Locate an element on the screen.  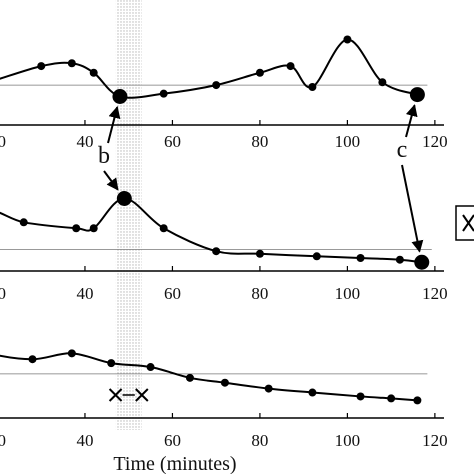
x-axis-title: Time (minutes) is located at coordinates (174, 463).